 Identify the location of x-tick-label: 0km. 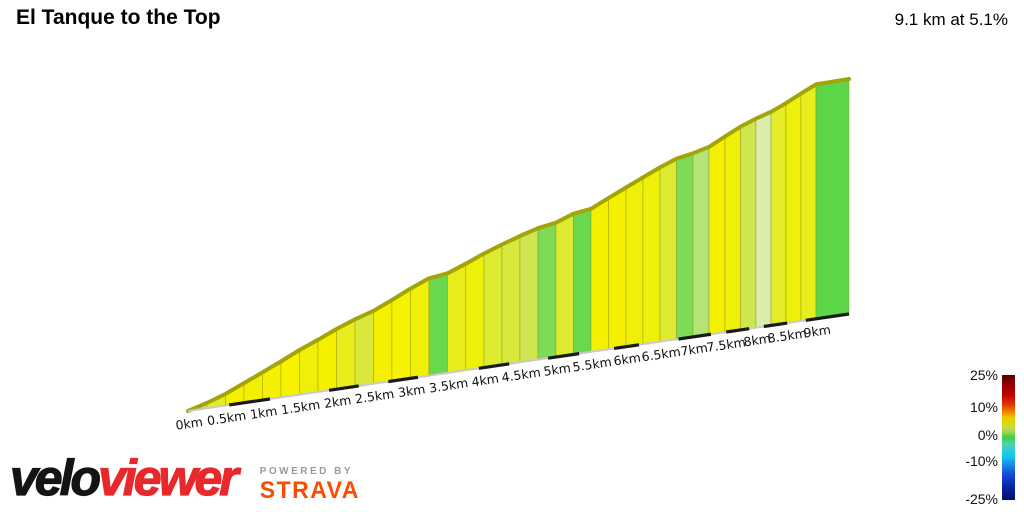
(188, 423).